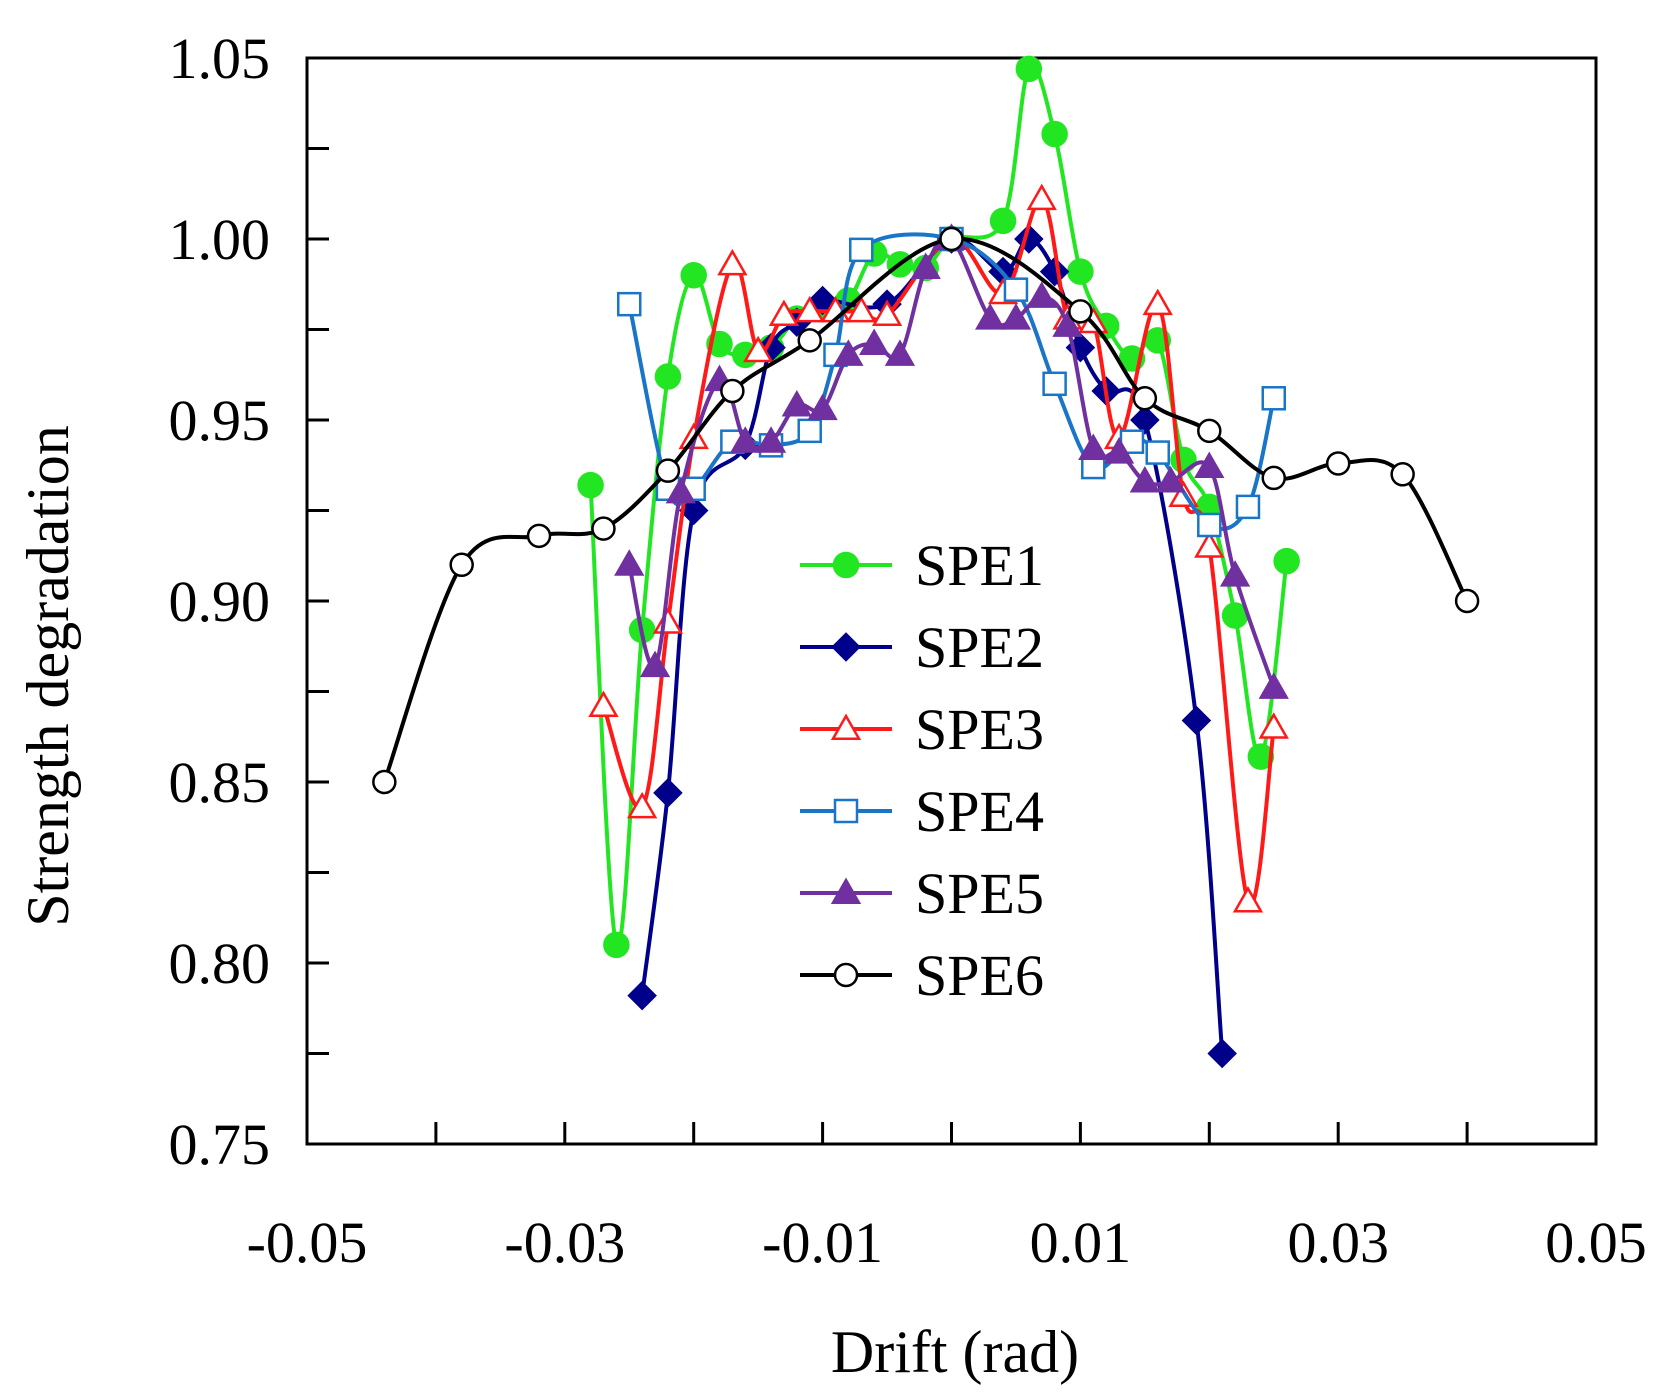  What do you see at coordinates (955, 1352) in the screenshot?
I see `x-axis-label: Drift (rad)` at bounding box center [955, 1352].